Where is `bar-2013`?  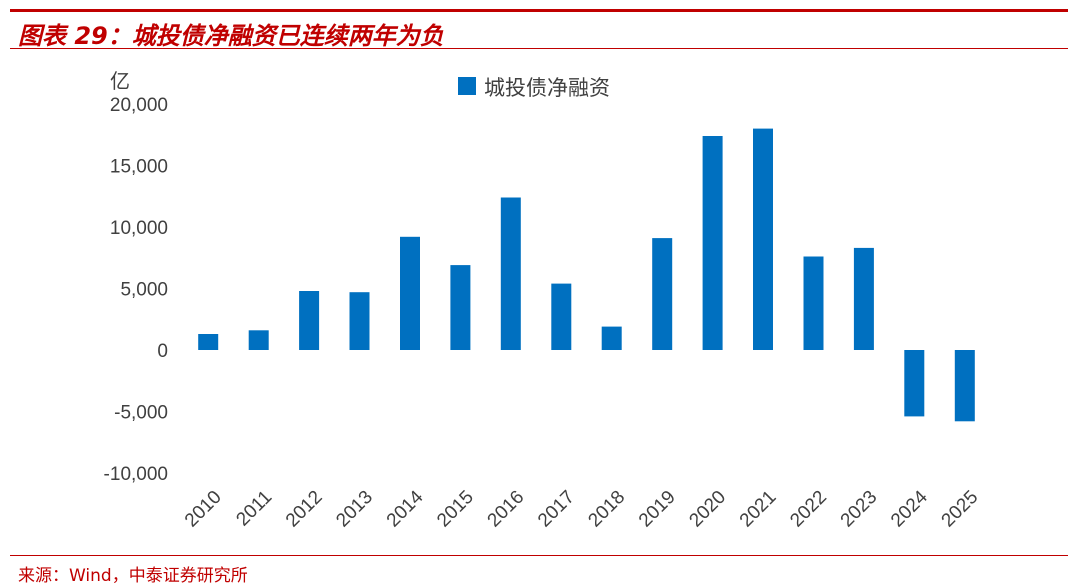
bar-2013 is located at coordinates (359, 321).